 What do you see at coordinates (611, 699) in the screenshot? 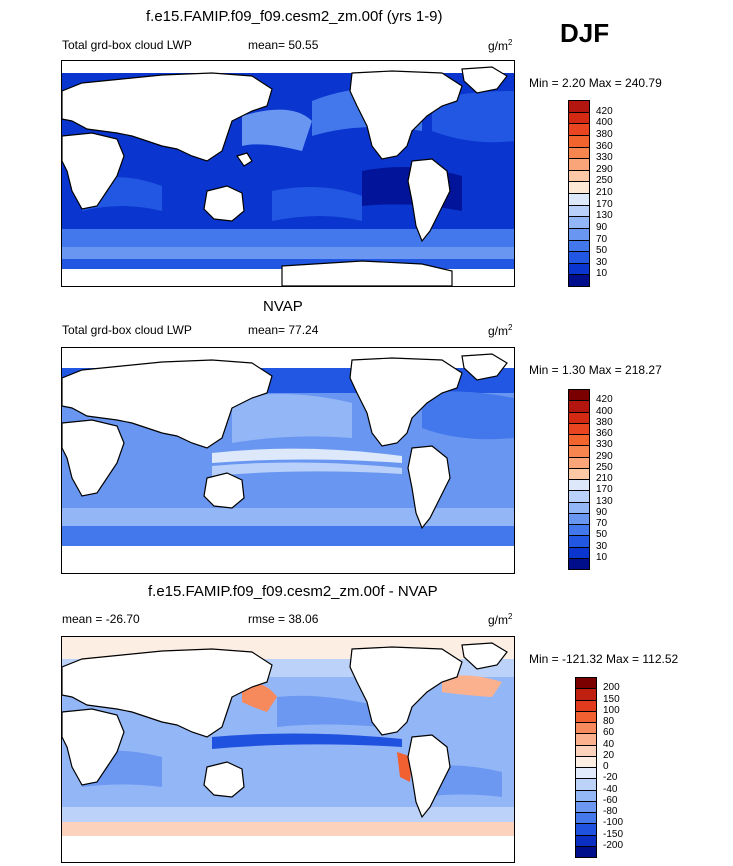
I see `colorbar-tick-label: 150` at bounding box center [611, 699].